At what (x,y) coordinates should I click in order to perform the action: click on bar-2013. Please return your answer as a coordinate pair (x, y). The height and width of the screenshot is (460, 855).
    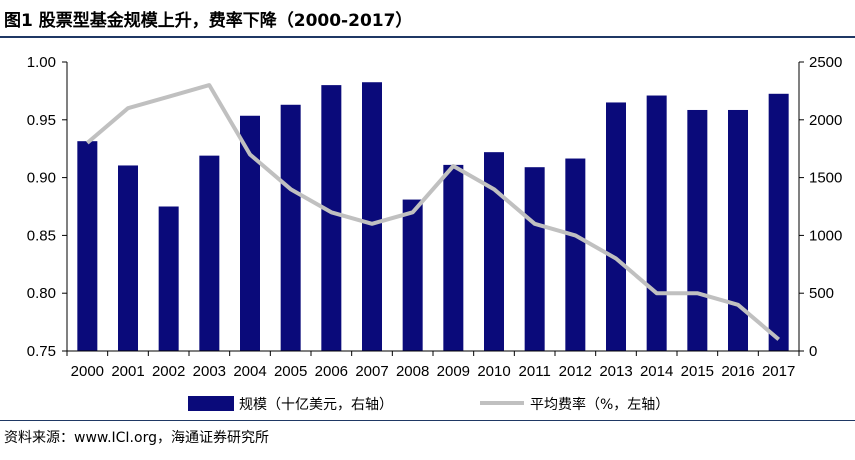
    Looking at the image, I should click on (616, 226).